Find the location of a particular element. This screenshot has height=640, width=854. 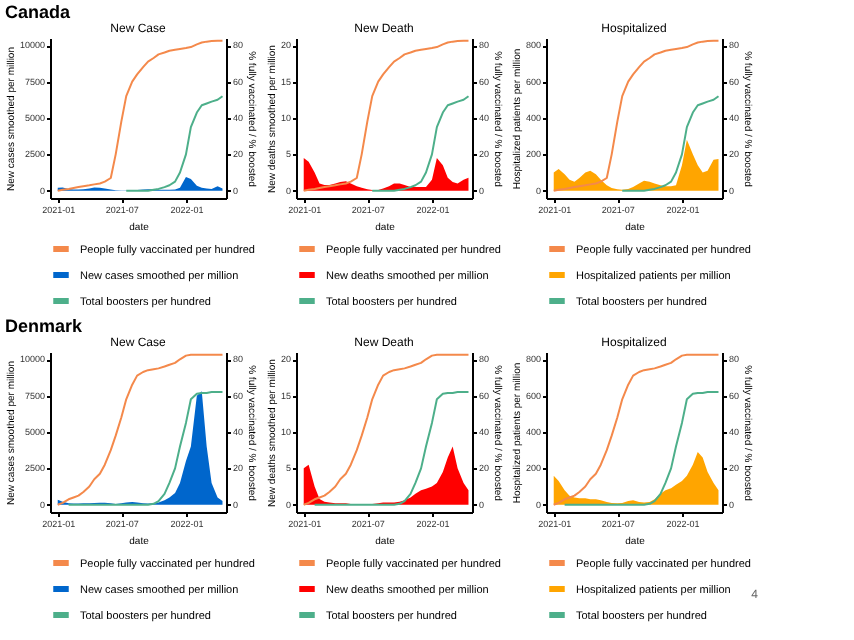

text: Denmark is located at coordinates (44, 326).